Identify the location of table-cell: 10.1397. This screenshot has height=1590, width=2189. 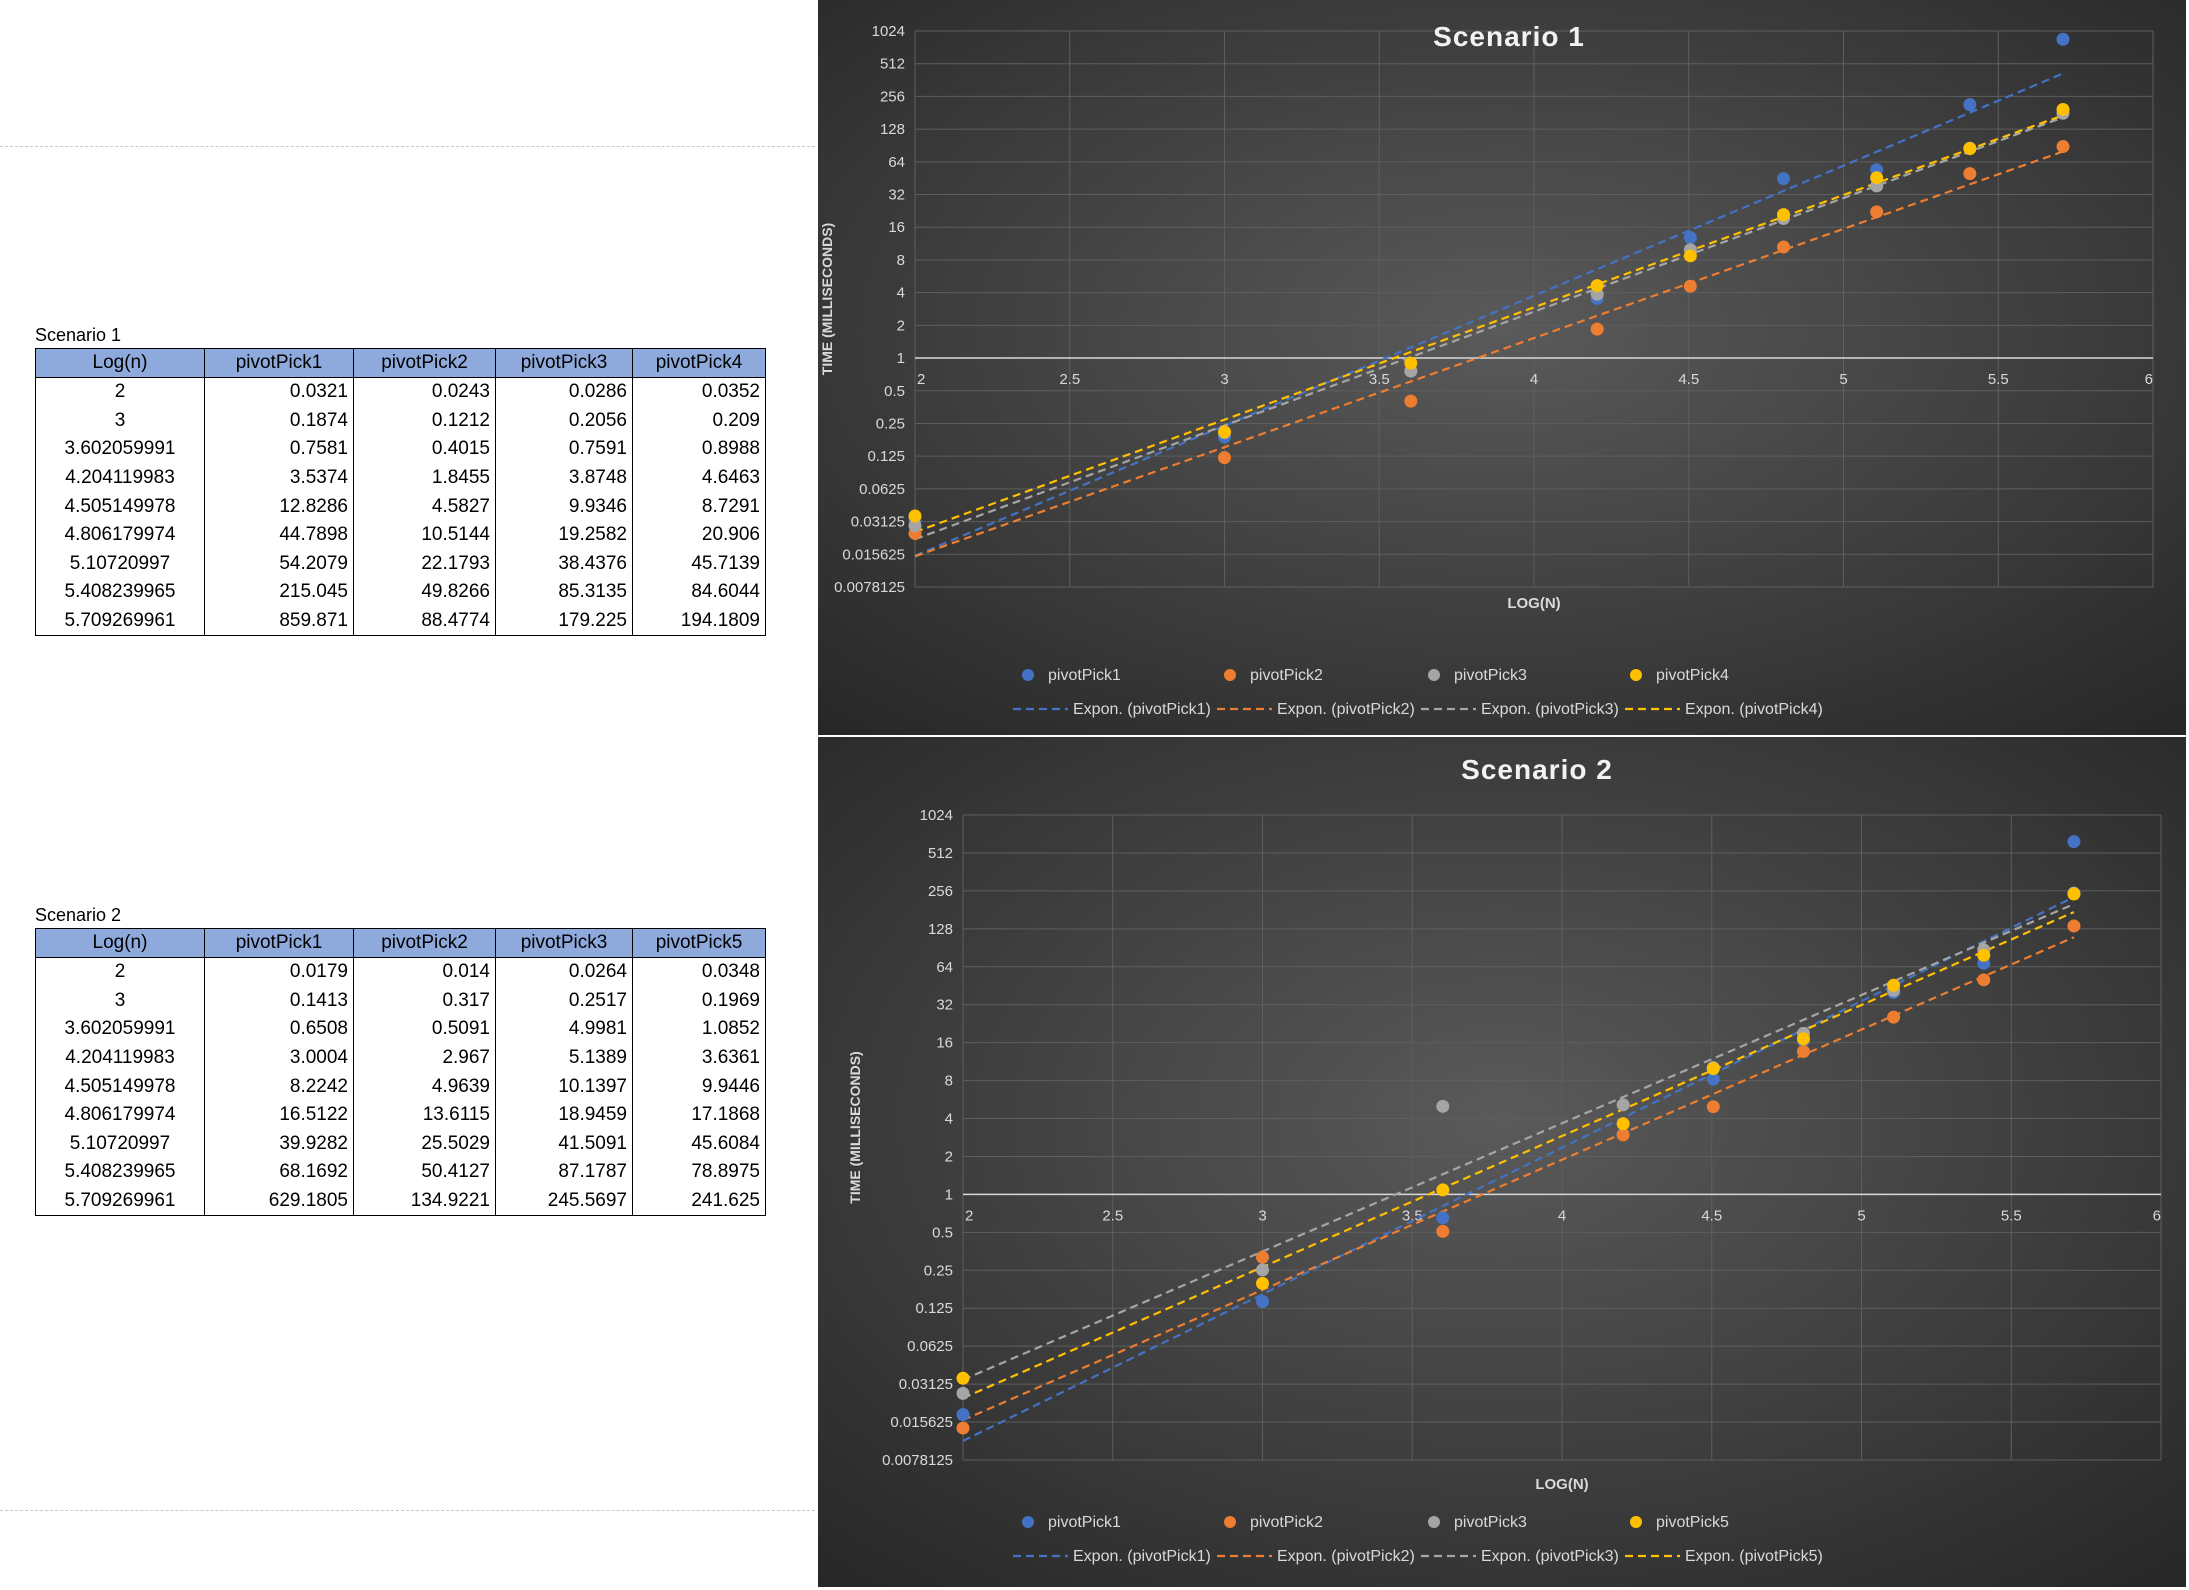
(564, 1086).